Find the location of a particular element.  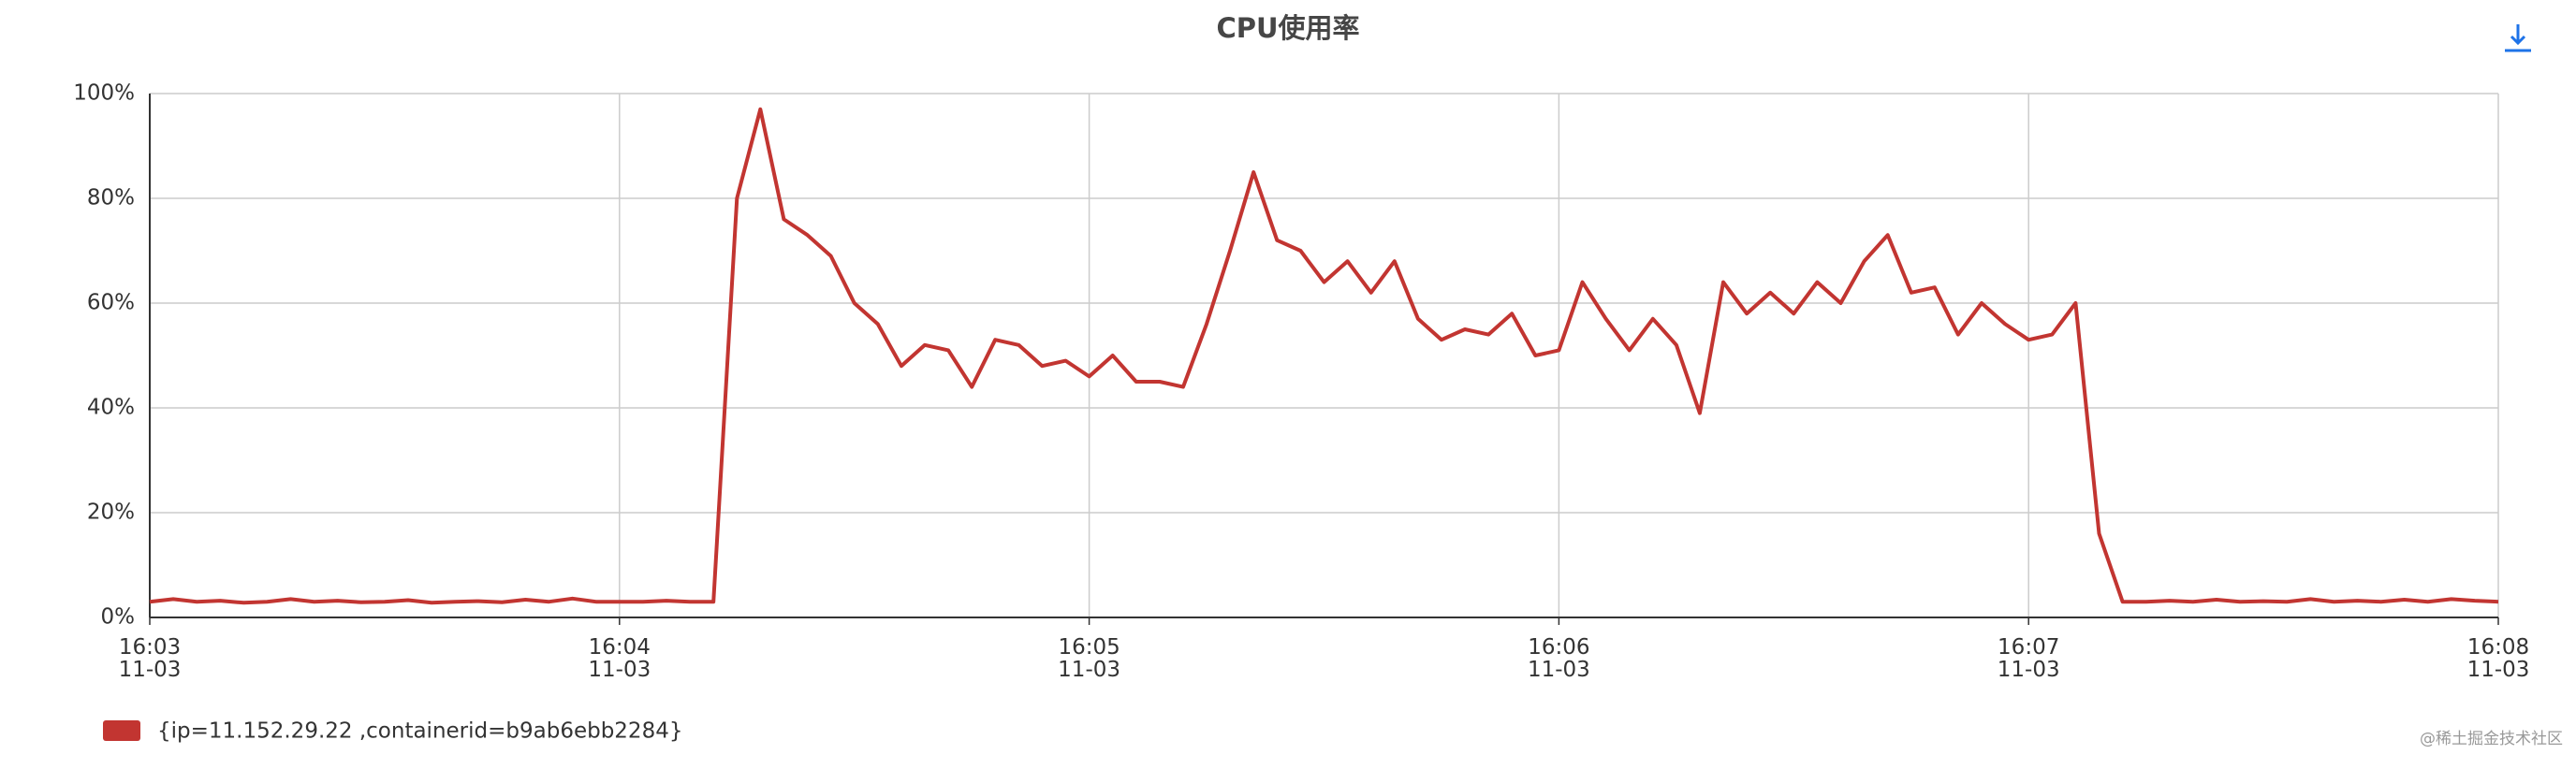

x-tick-label: 16:05 11-03 is located at coordinates (1089, 659).